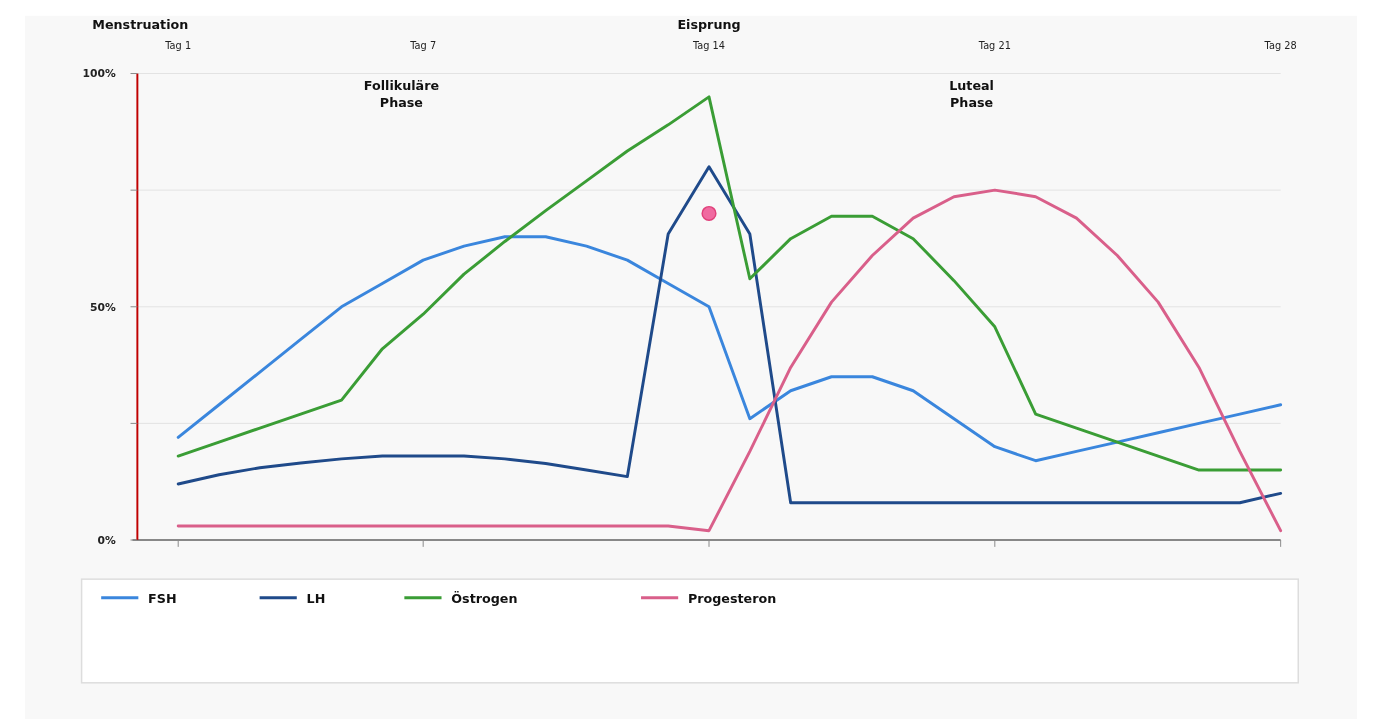  What do you see at coordinates (178, 46) in the screenshot?
I see `x-tick-label: Tag 1` at bounding box center [178, 46].